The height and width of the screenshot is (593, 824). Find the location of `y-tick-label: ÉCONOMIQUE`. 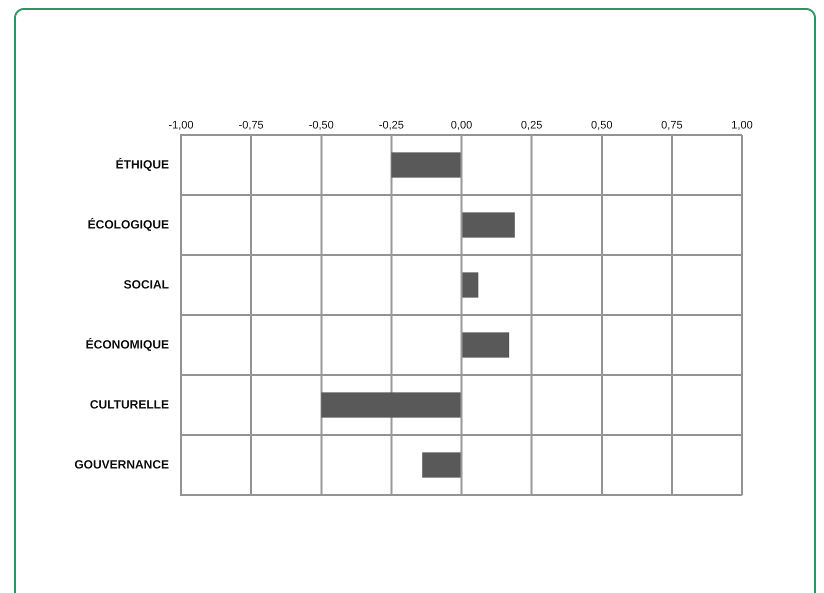

y-tick-label: ÉCONOMIQUE is located at coordinates (127, 344).